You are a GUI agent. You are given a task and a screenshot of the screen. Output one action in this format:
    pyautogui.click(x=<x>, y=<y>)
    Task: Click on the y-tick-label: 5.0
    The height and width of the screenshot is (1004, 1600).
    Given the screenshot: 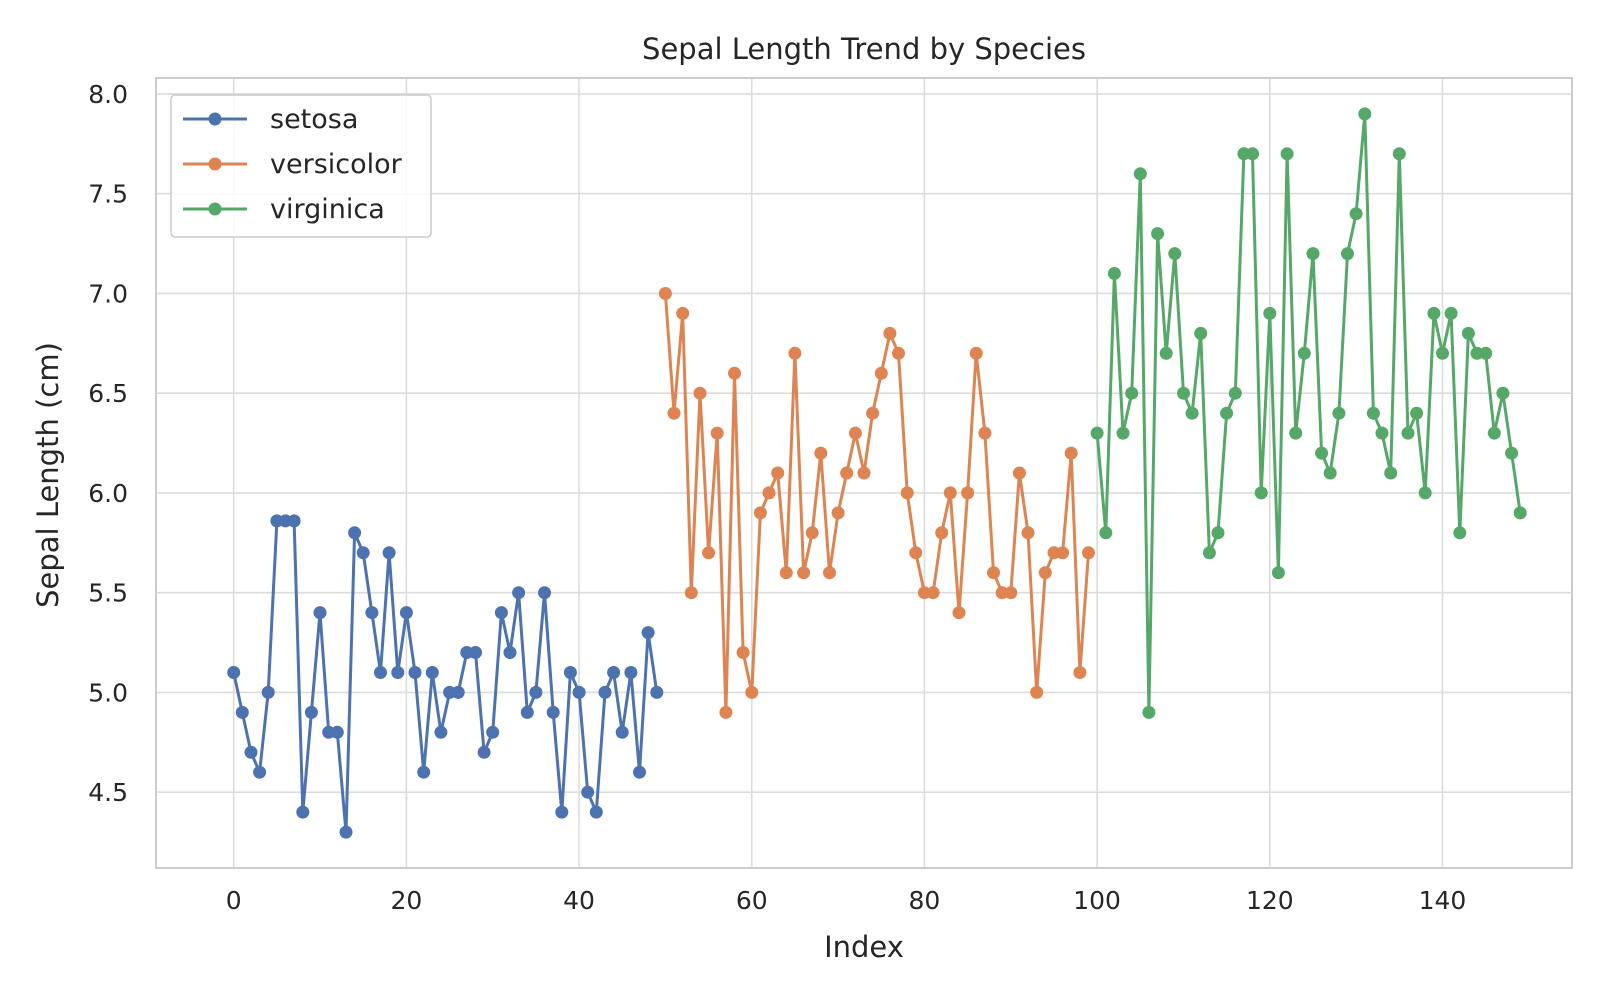 What is the action you would take?
    pyautogui.click(x=108, y=692)
    